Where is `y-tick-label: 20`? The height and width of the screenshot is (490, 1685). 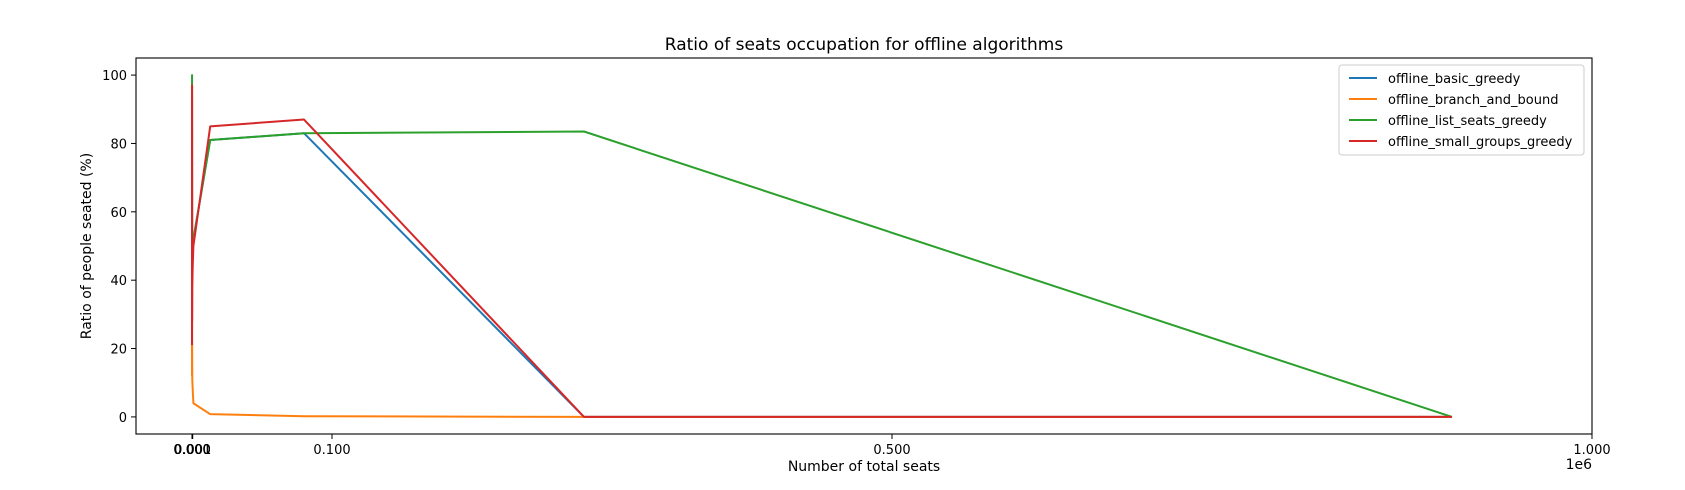 y-tick-label: 20 is located at coordinates (118, 350).